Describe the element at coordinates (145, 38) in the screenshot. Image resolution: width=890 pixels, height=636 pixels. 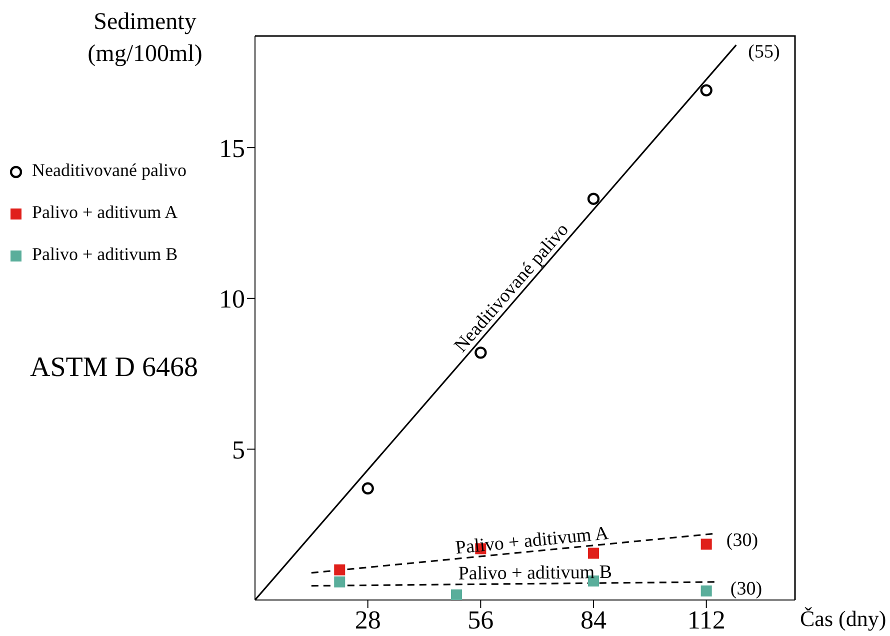
I see `y-axis-title: Sedimenty (mg/100ml)` at that location.